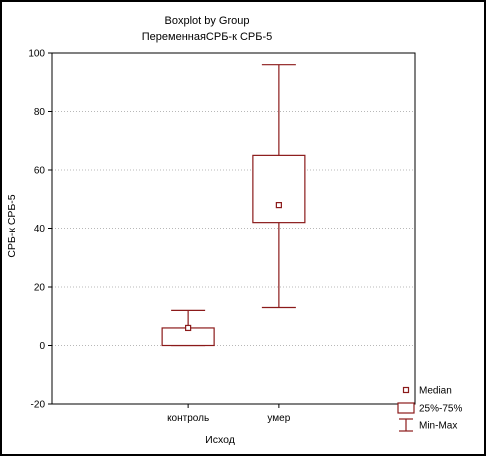 The width and height of the screenshot is (486, 456). What do you see at coordinates (438, 426) in the screenshot?
I see `legend-label: Min-Max` at bounding box center [438, 426].